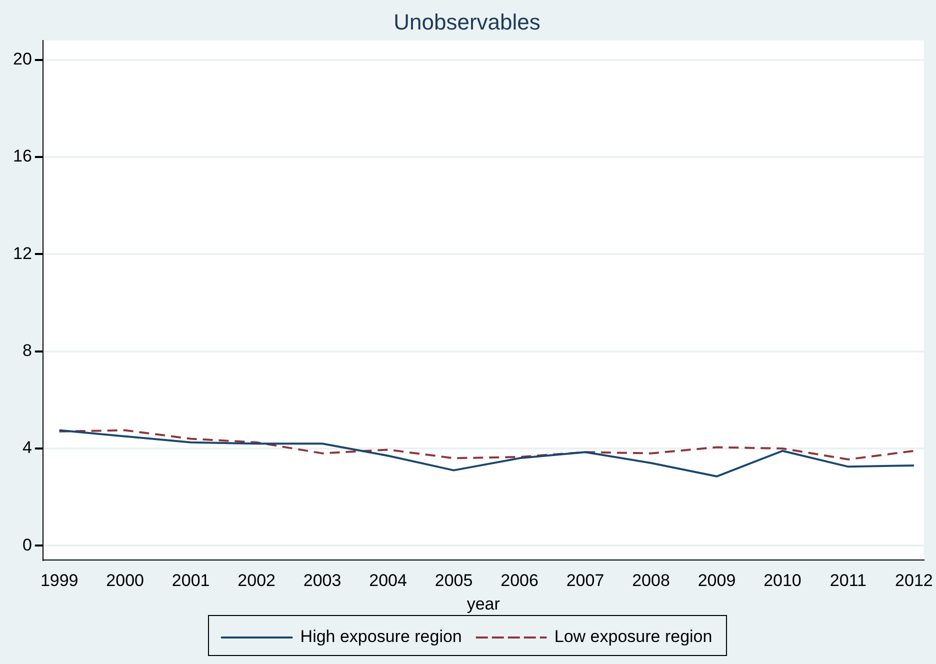  What do you see at coordinates (27, 448) in the screenshot?
I see `y-tick-label: 4` at bounding box center [27, 448].